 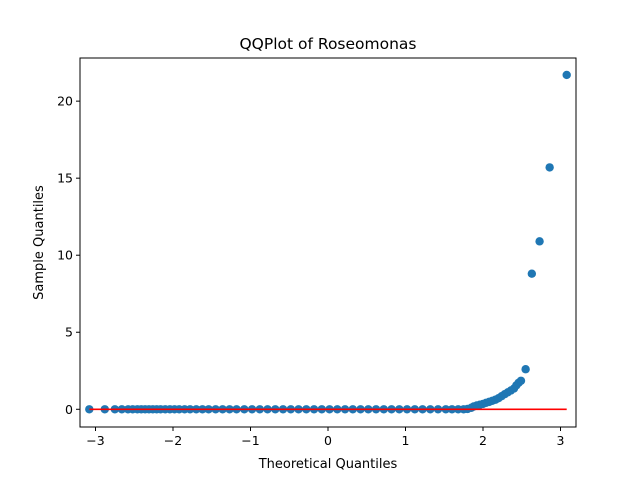 I want to click on chart-title: QQPlot of Roseomonas, so click(x=327, y=44).